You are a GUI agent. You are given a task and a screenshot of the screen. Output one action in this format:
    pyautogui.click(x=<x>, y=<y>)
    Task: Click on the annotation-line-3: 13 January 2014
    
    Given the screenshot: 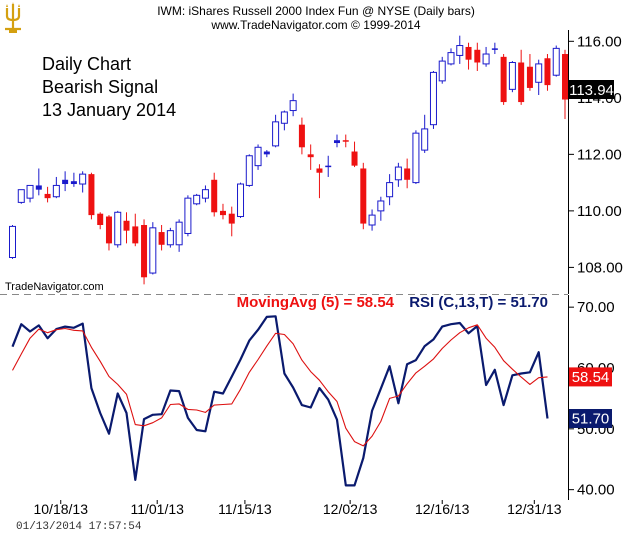 What is the action you would take?
    pyautogui.click(x=109, y=110)
    